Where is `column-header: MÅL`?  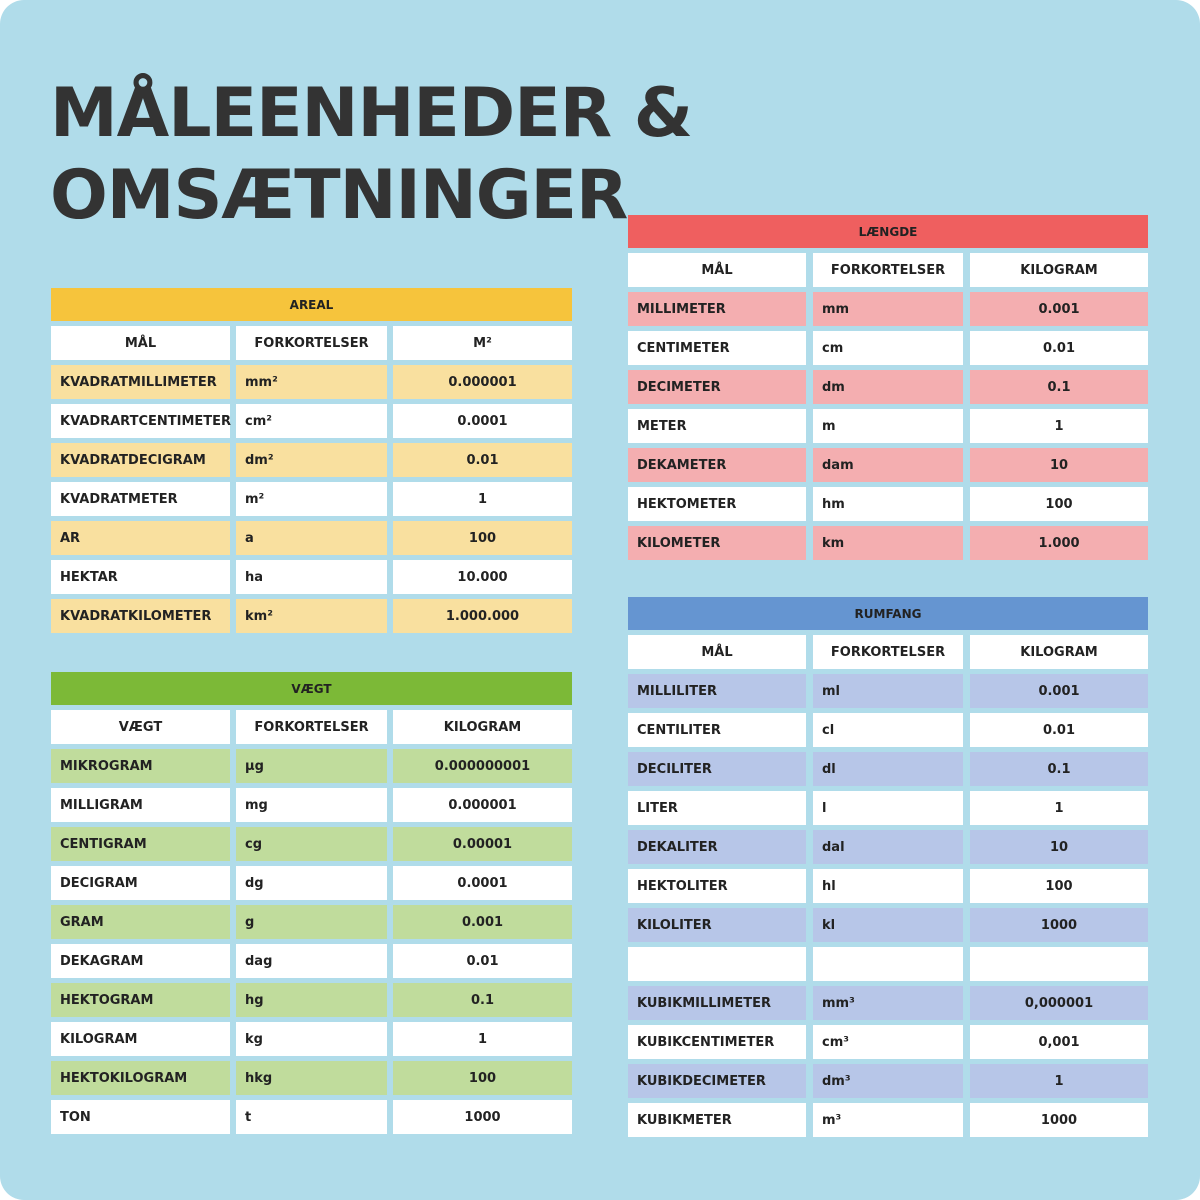 column-header: MÅL is located at coordinates (140, 343).